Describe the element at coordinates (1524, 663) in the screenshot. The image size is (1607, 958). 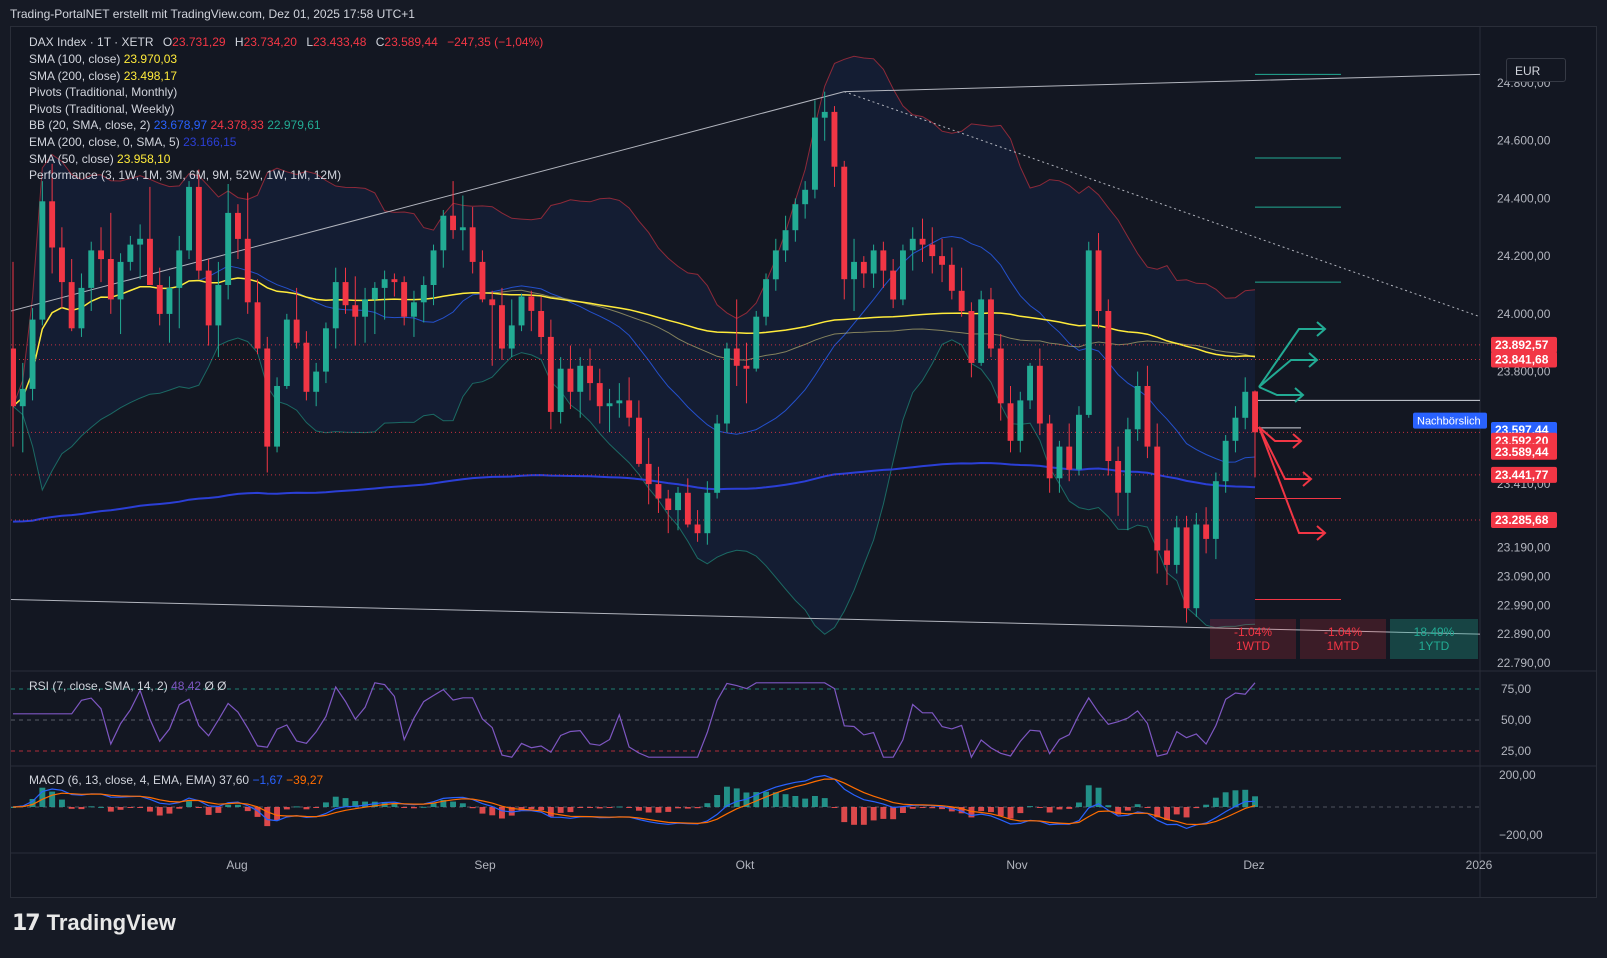
I see `price-axis-tick: 22.790,00` at that location.